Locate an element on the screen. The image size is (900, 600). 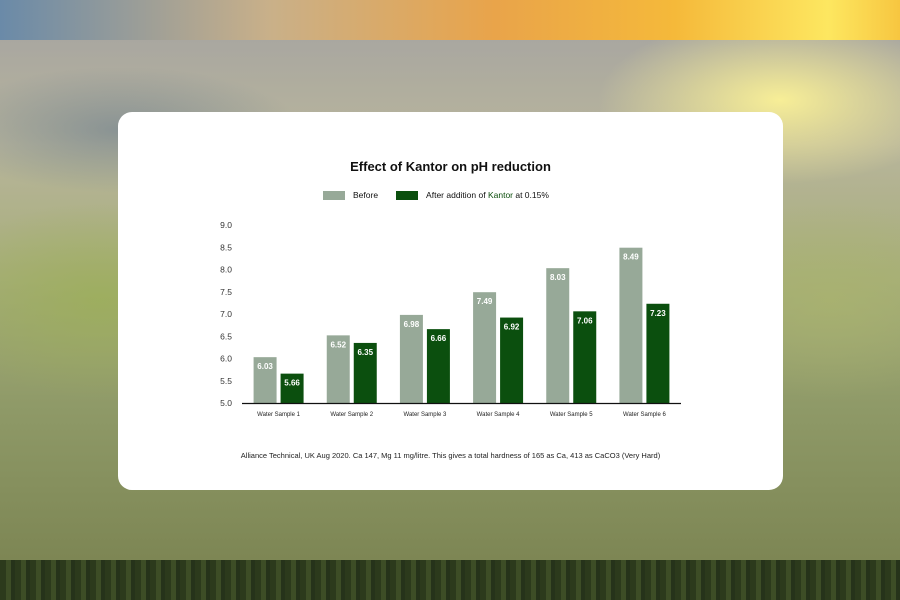
background-sky is located at coordinates (450, 20).